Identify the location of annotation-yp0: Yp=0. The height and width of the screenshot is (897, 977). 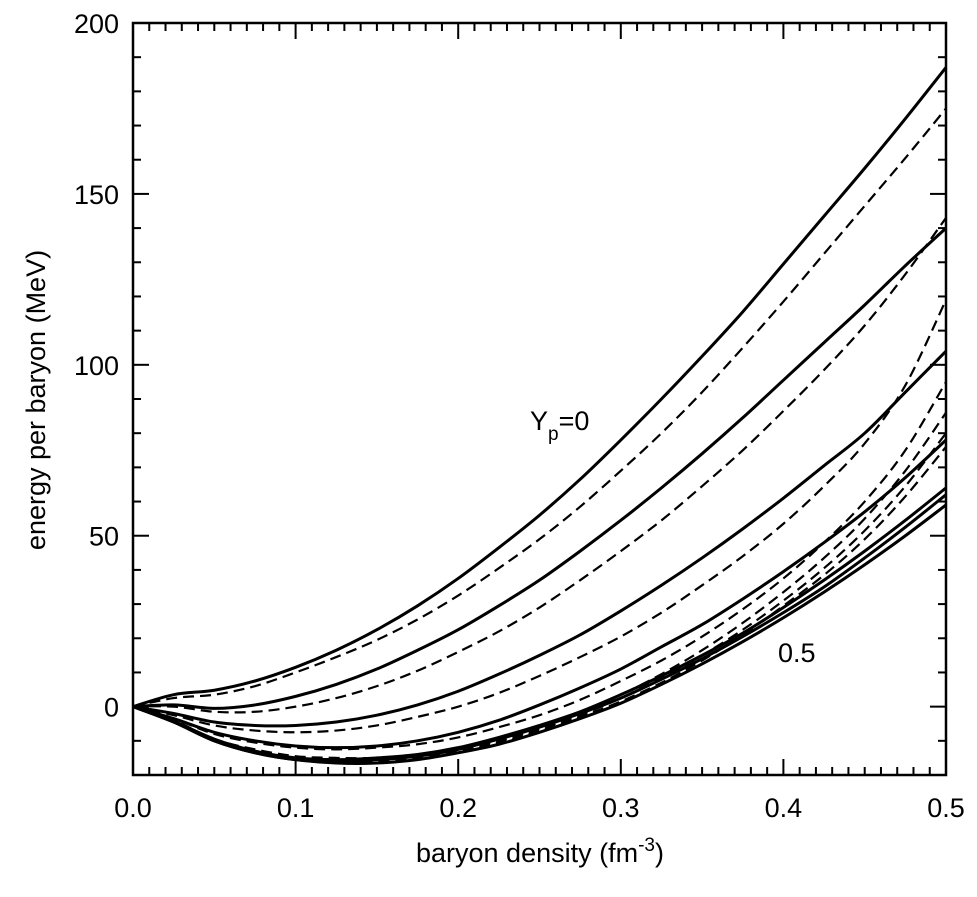
(559, 425).